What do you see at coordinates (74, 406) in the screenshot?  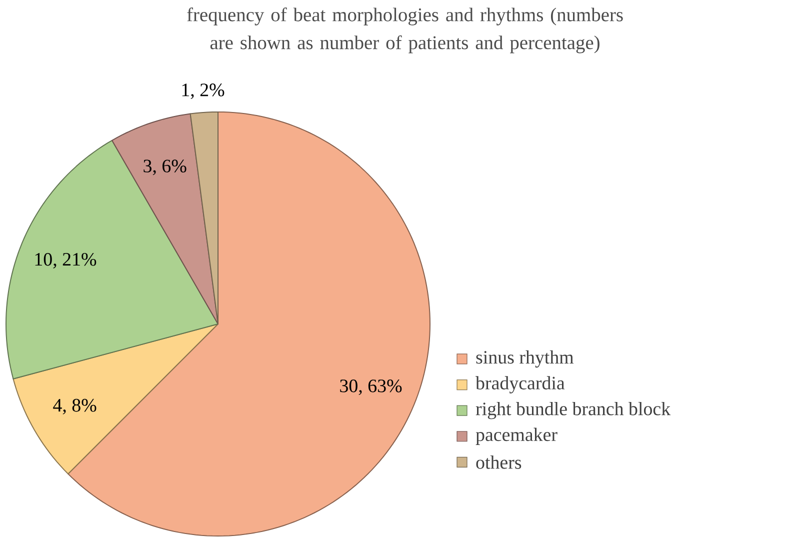 I see `data-label: 4, 8%` at bounding box center [74, 406].